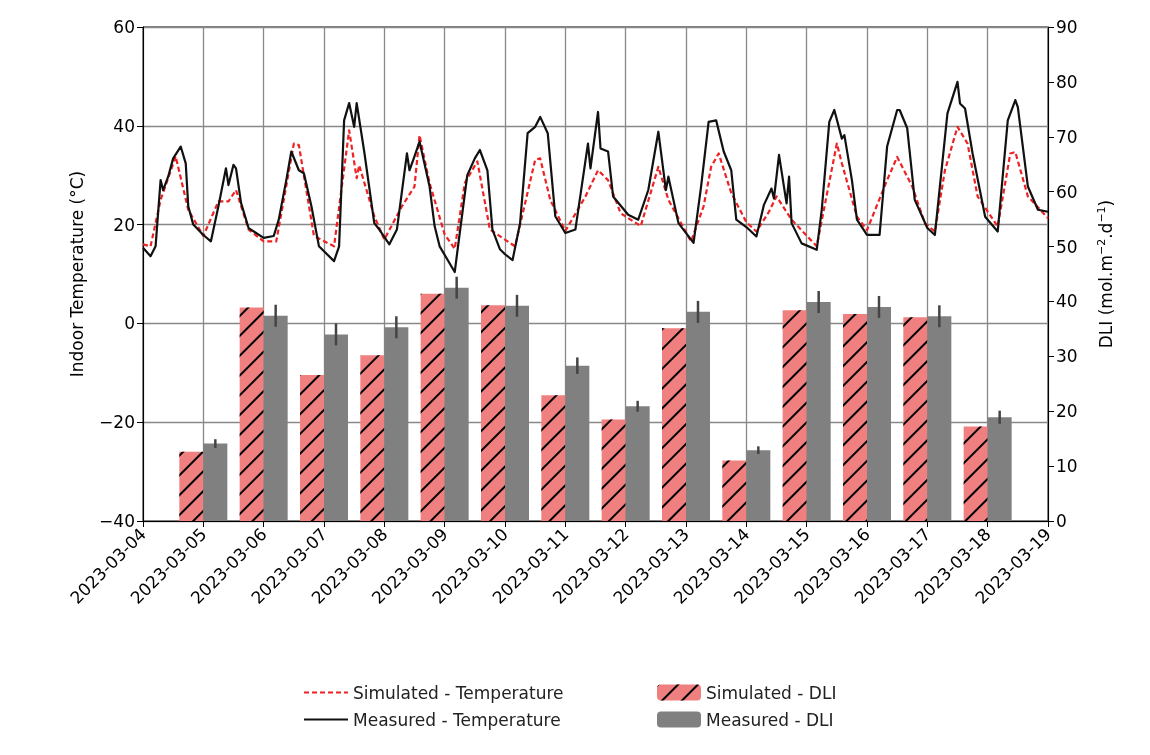  I want to click on y-axis-title: Indoor Temperature (°C), so click(76, 274).